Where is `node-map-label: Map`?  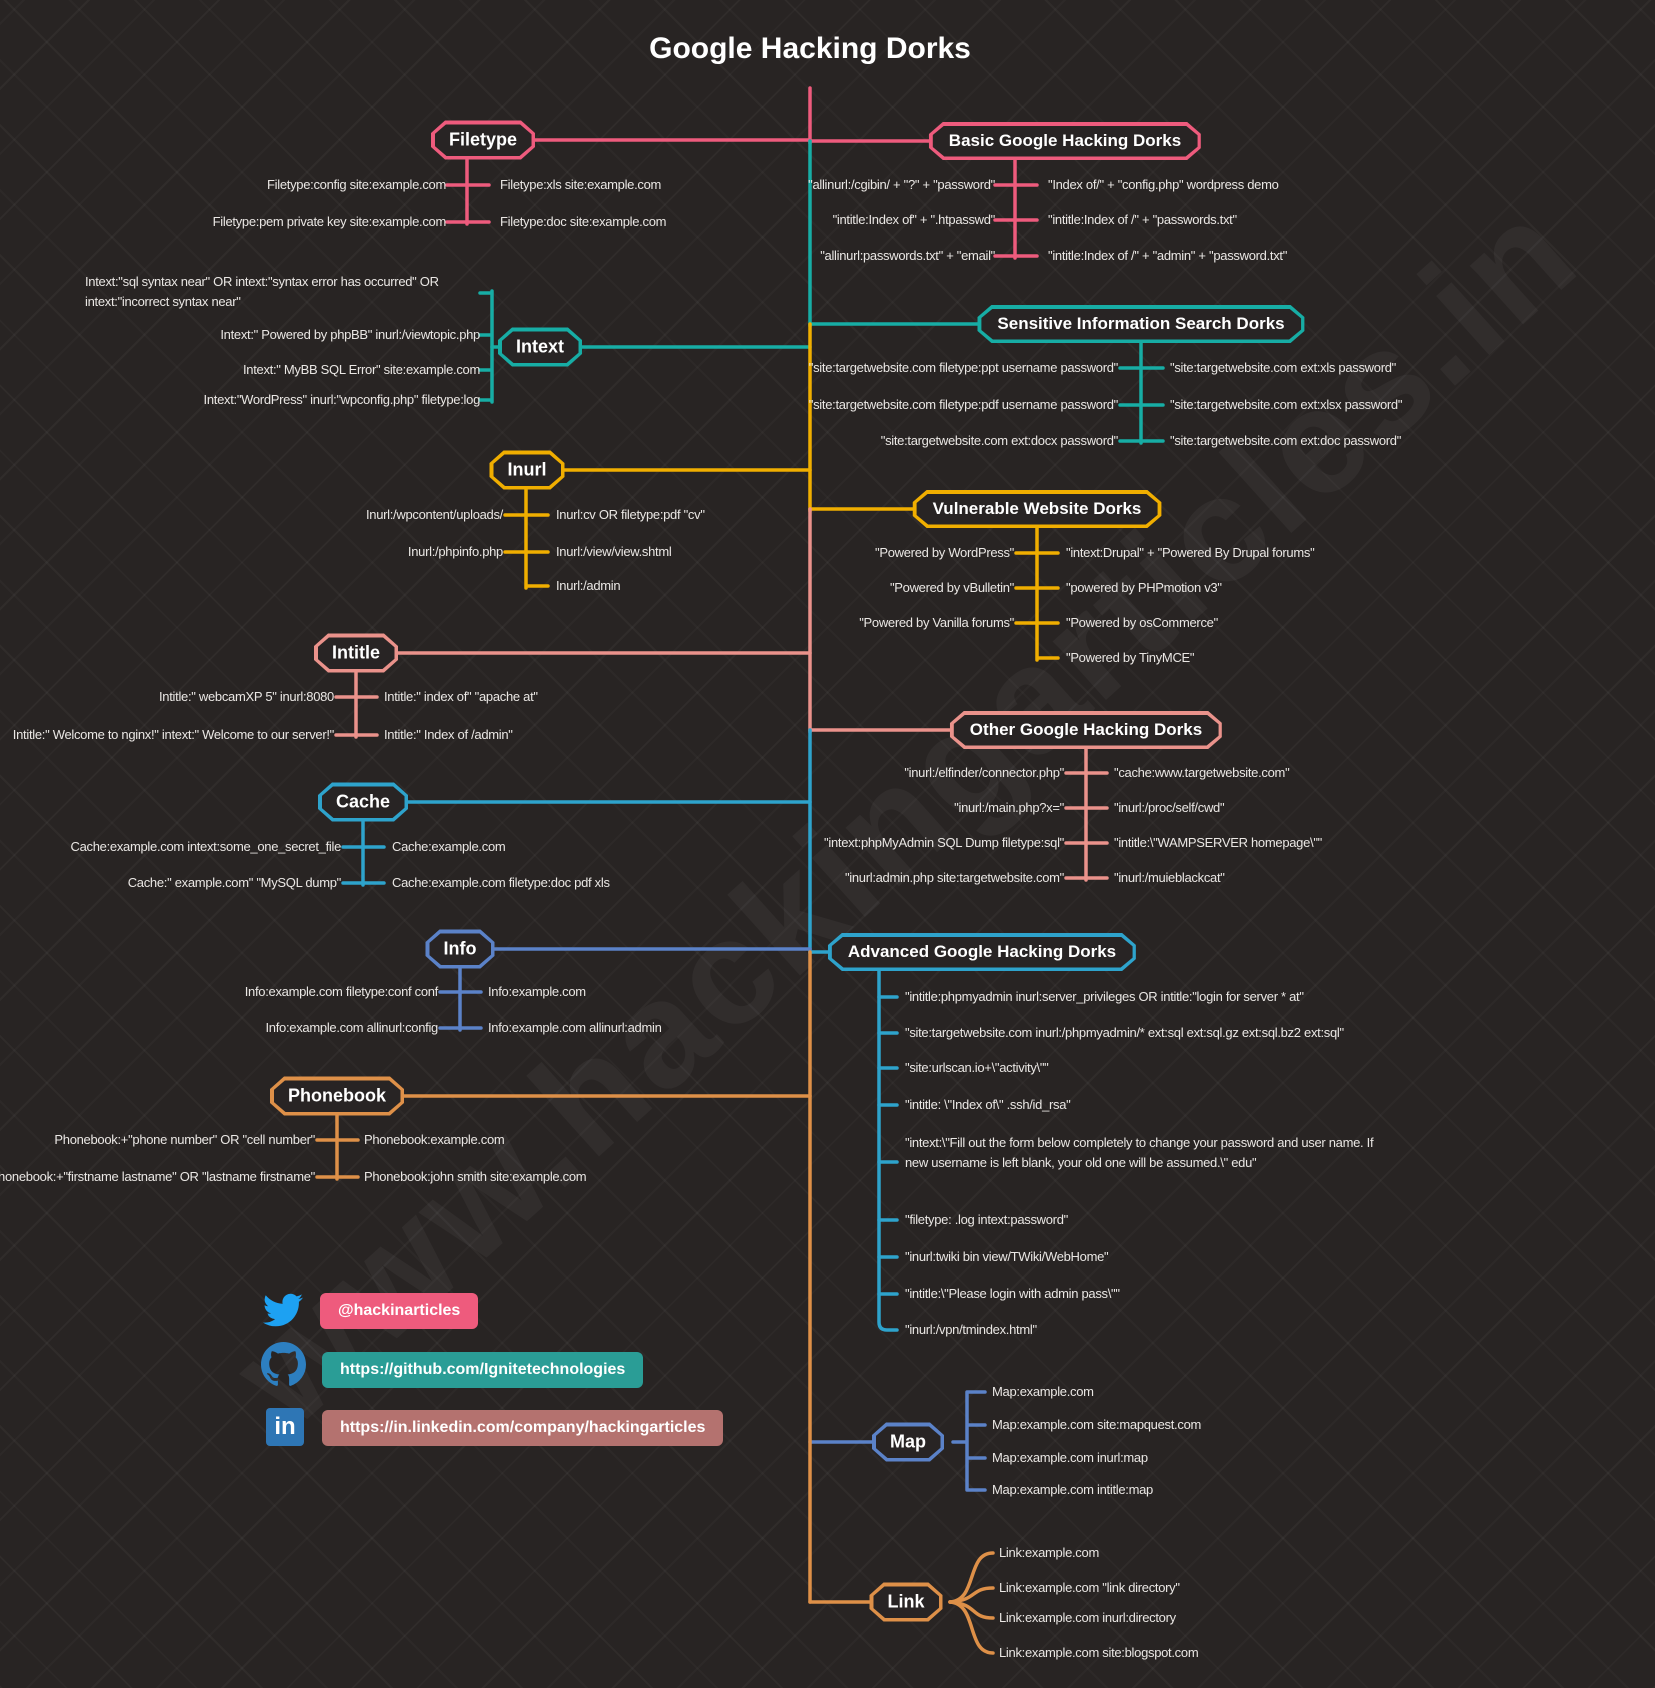
node-map-label: Map is located at coordinates (908, 1441).